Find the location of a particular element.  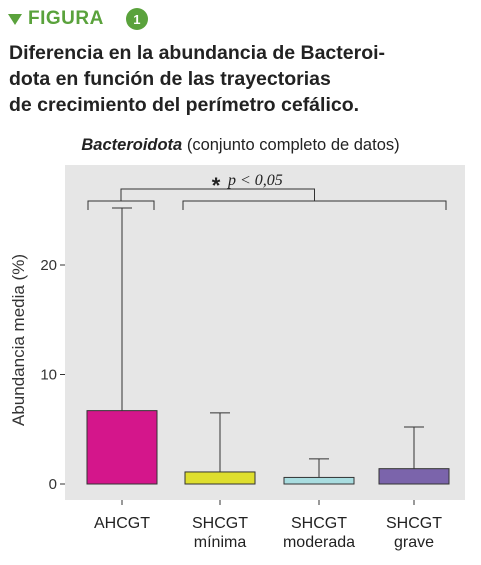

y-axis-label: Abundancia media (%) is located at coordinates (18, 340).